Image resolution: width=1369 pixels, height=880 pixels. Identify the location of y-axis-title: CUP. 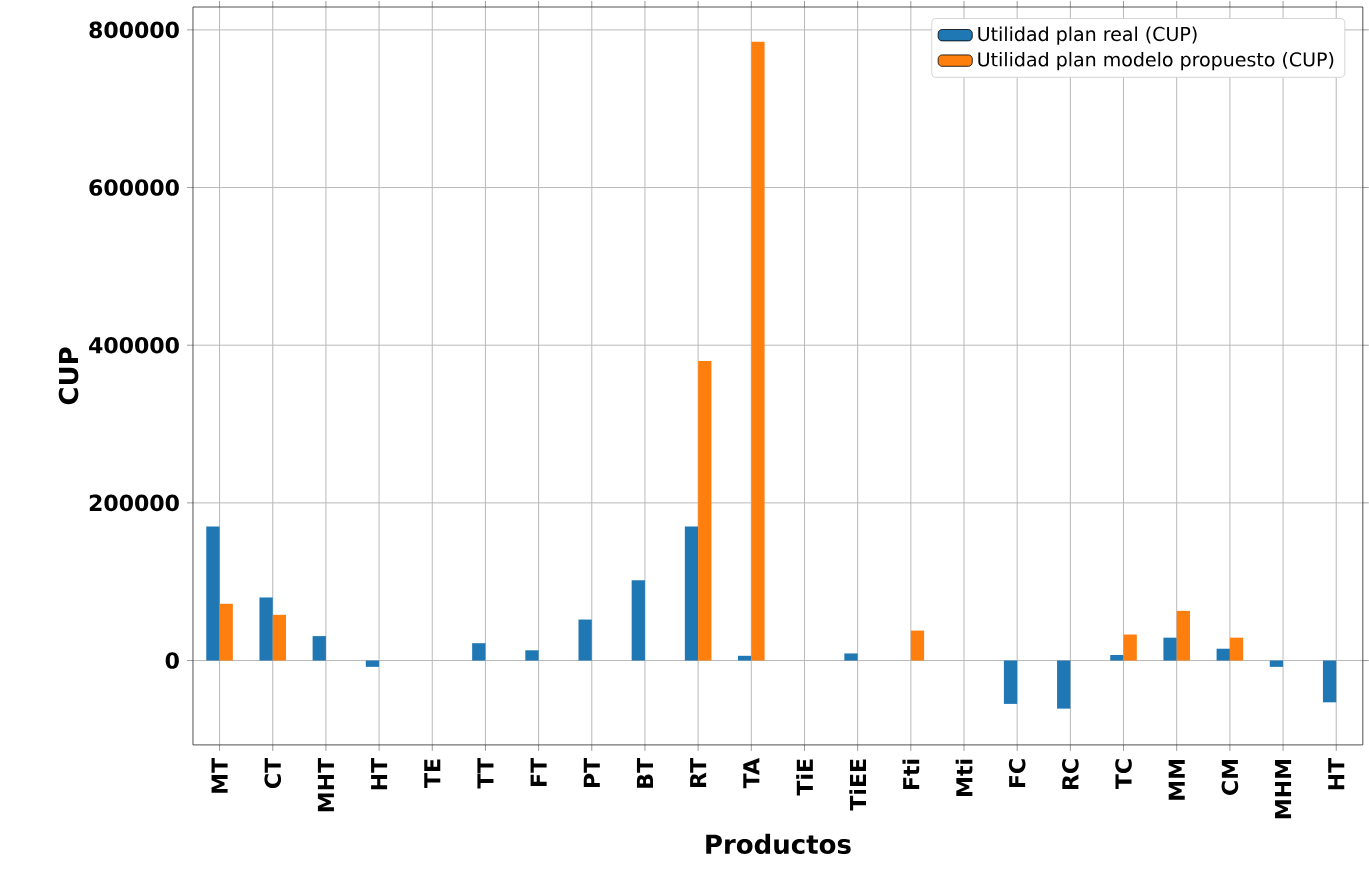
(68, 376).